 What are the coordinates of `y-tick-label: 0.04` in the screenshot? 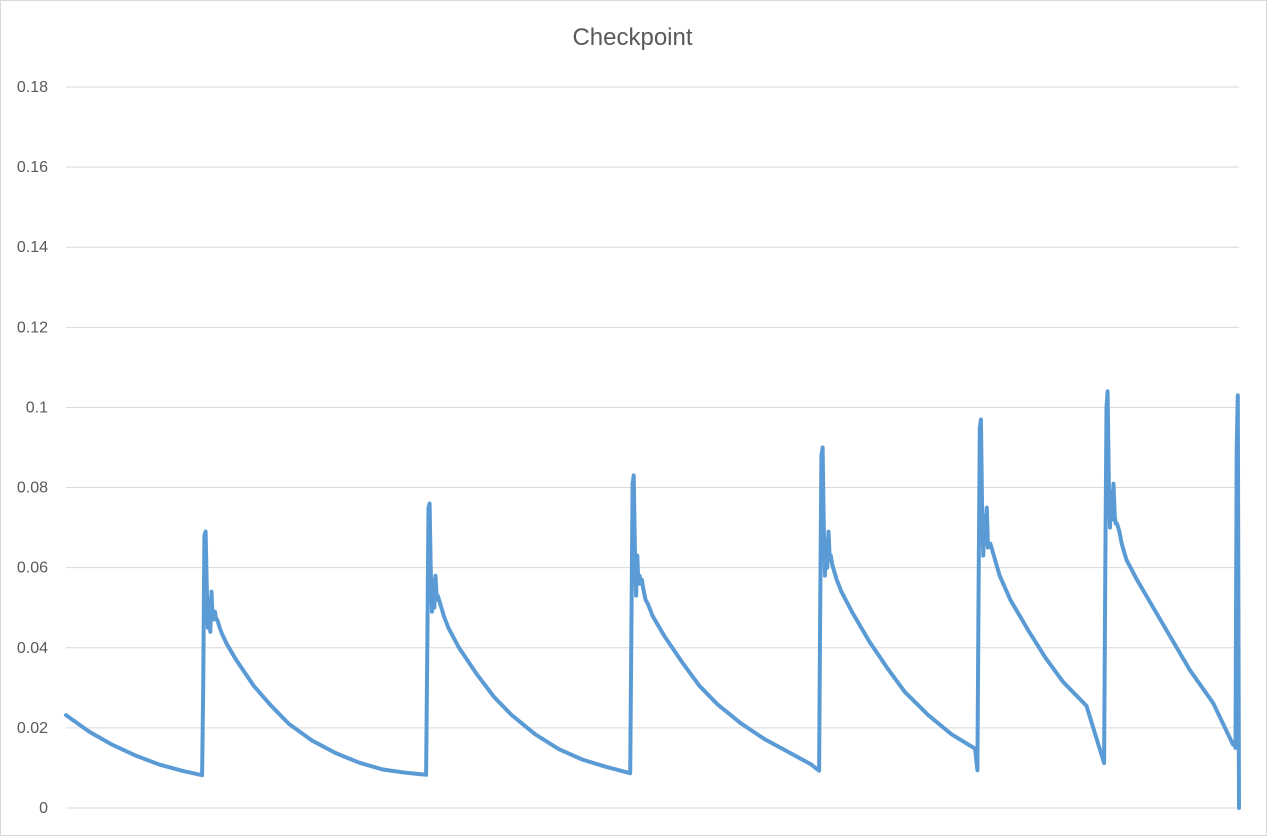 It's located at (32, 648).